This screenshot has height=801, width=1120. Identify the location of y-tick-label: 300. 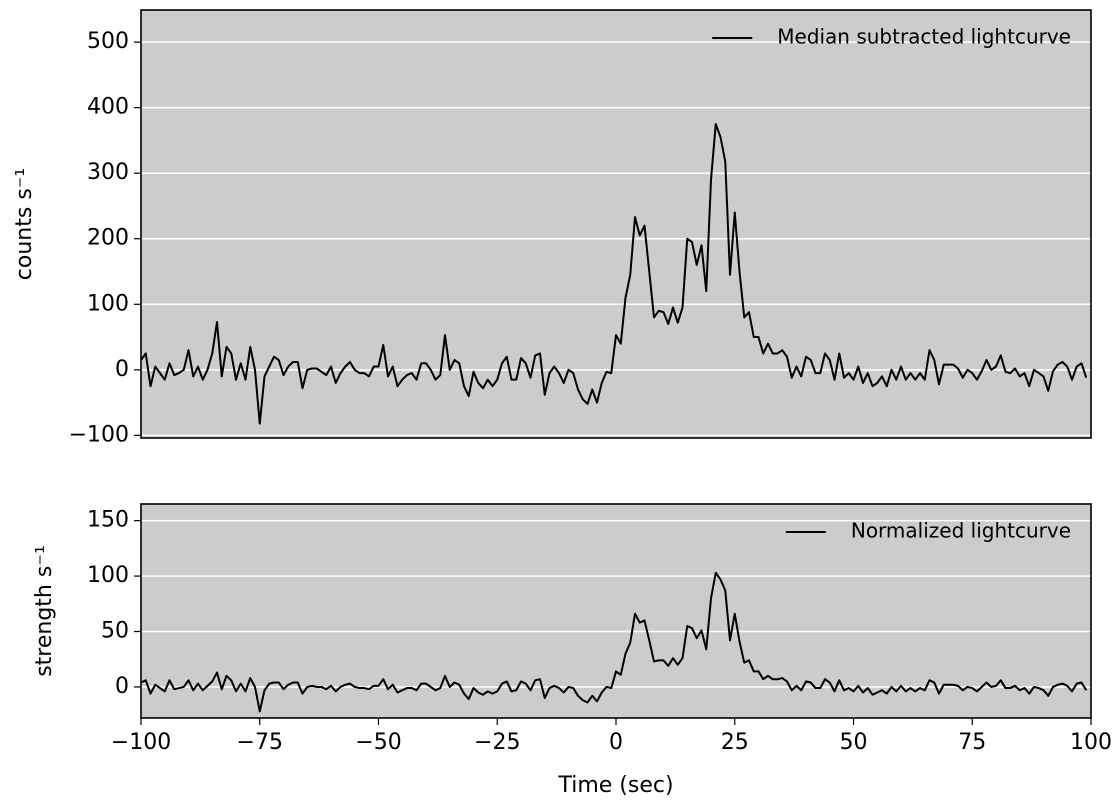
(108, 172).